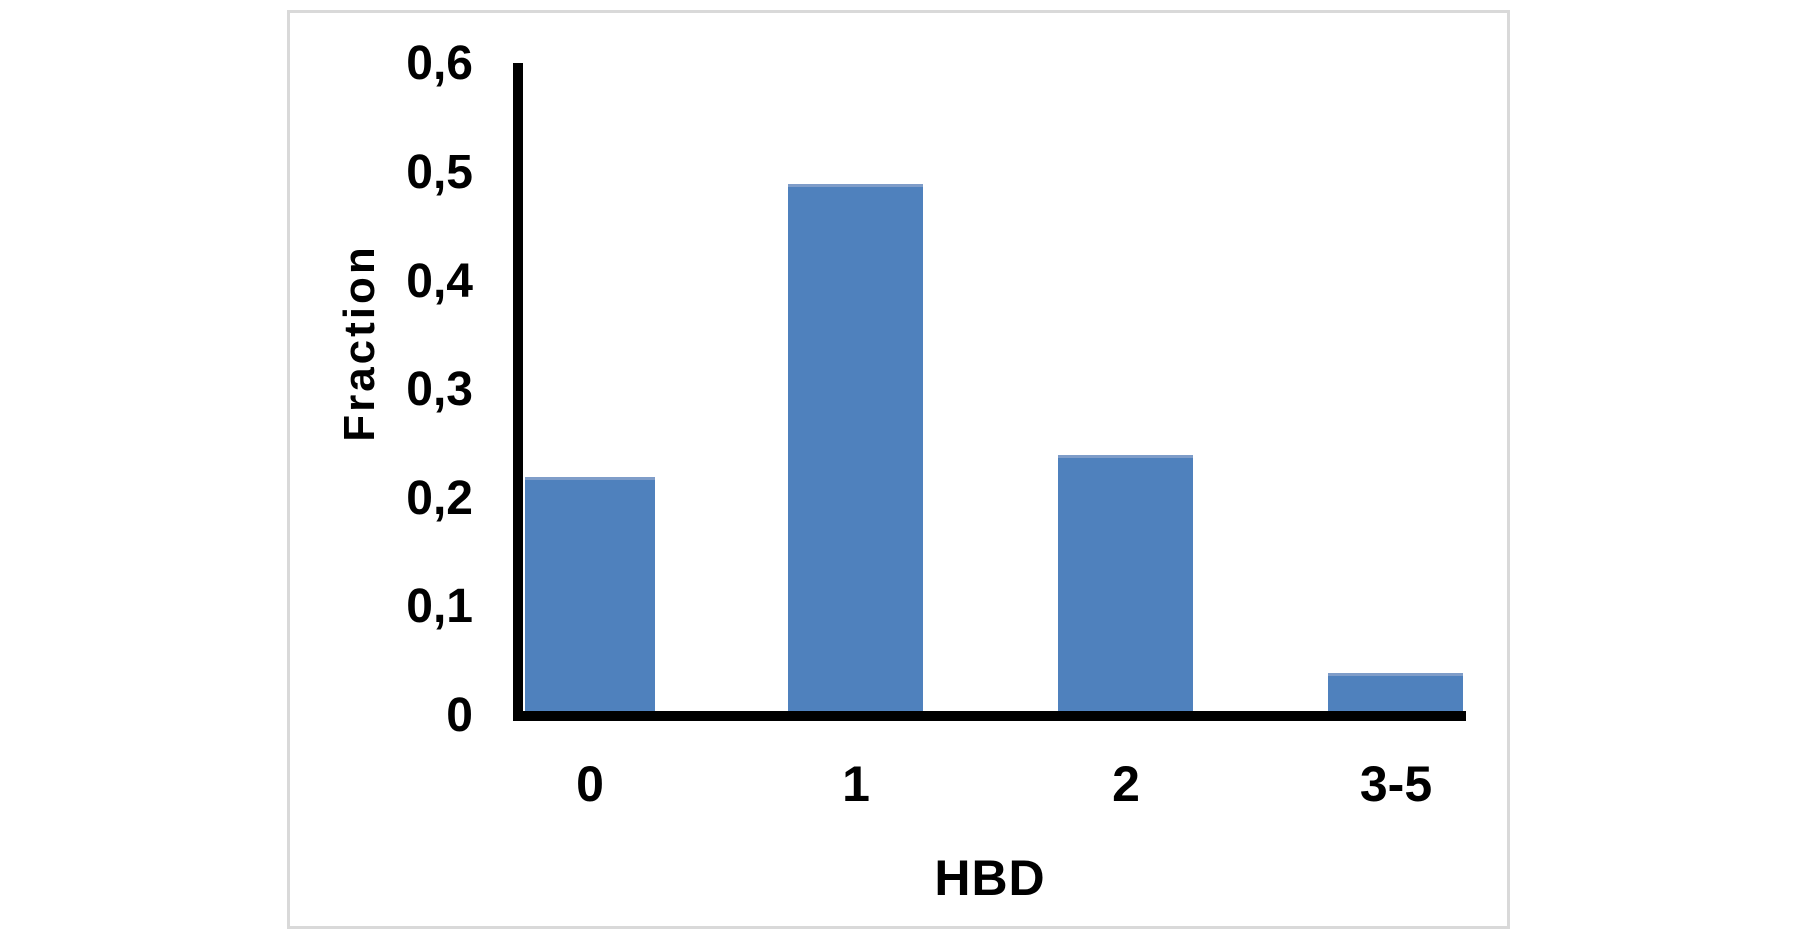 This screenshot has height=940, width=1800. I want to click on x-tick-label: 2, so click(1126, 784).